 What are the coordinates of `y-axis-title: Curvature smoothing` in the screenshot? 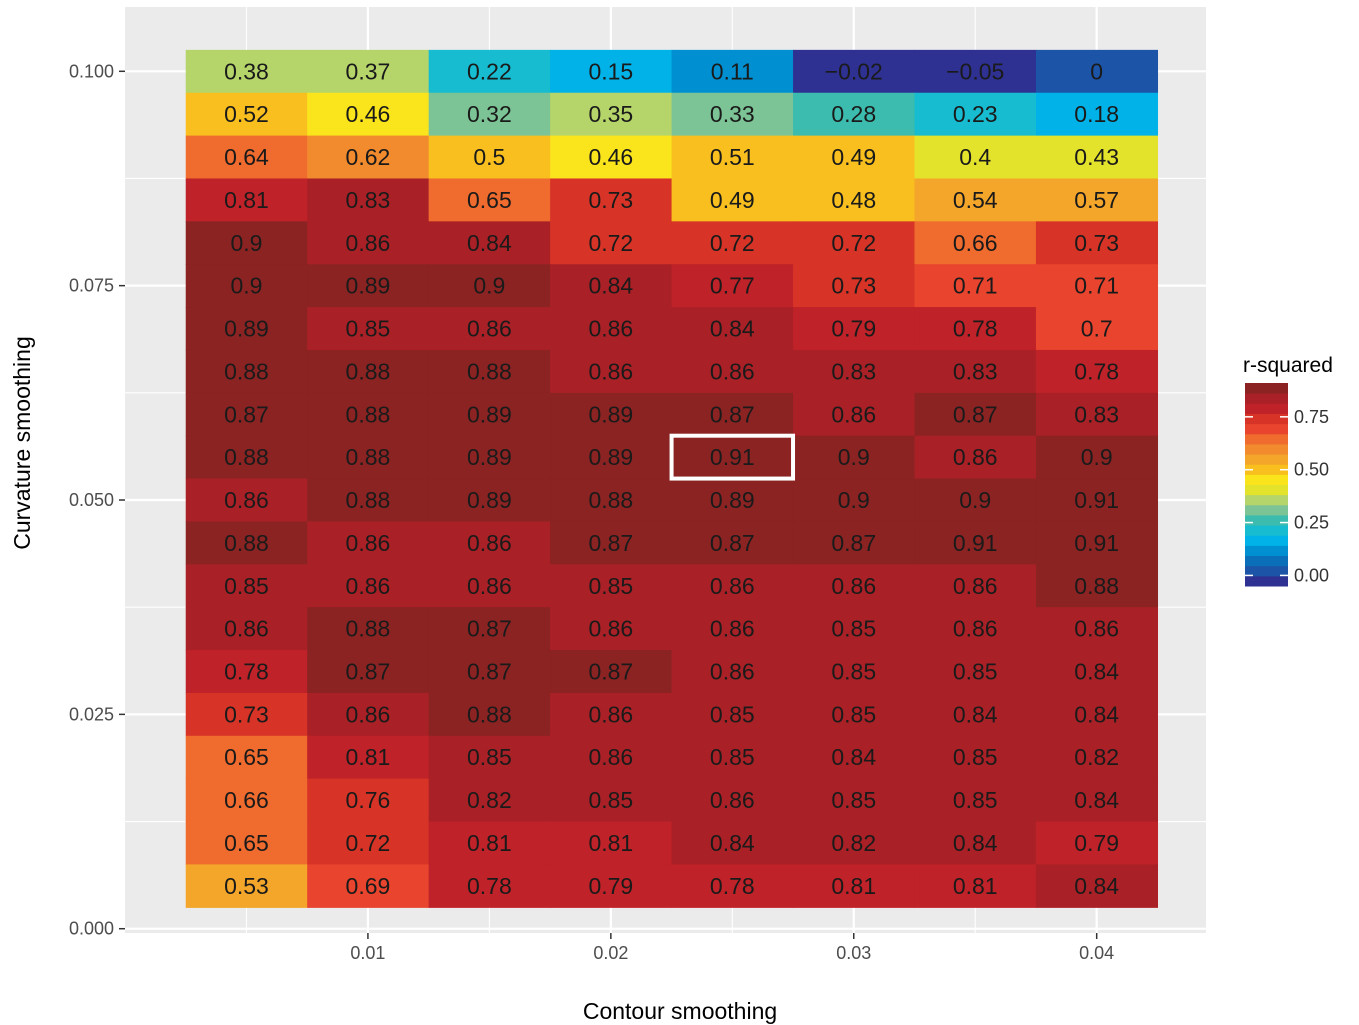 It's located at (22, 443).